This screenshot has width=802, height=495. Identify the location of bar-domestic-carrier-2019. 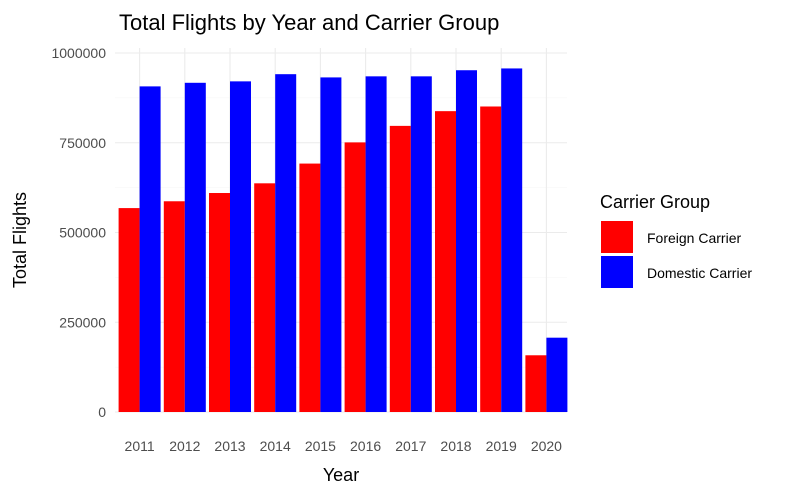
(512, 240).